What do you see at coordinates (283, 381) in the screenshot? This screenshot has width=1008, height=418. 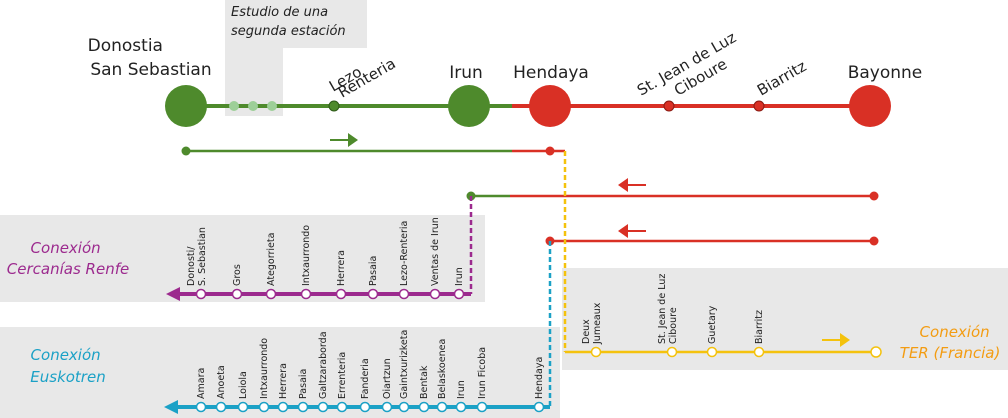 I see `euskotren-station-label: Herrera` at bounding box center [283, 381].